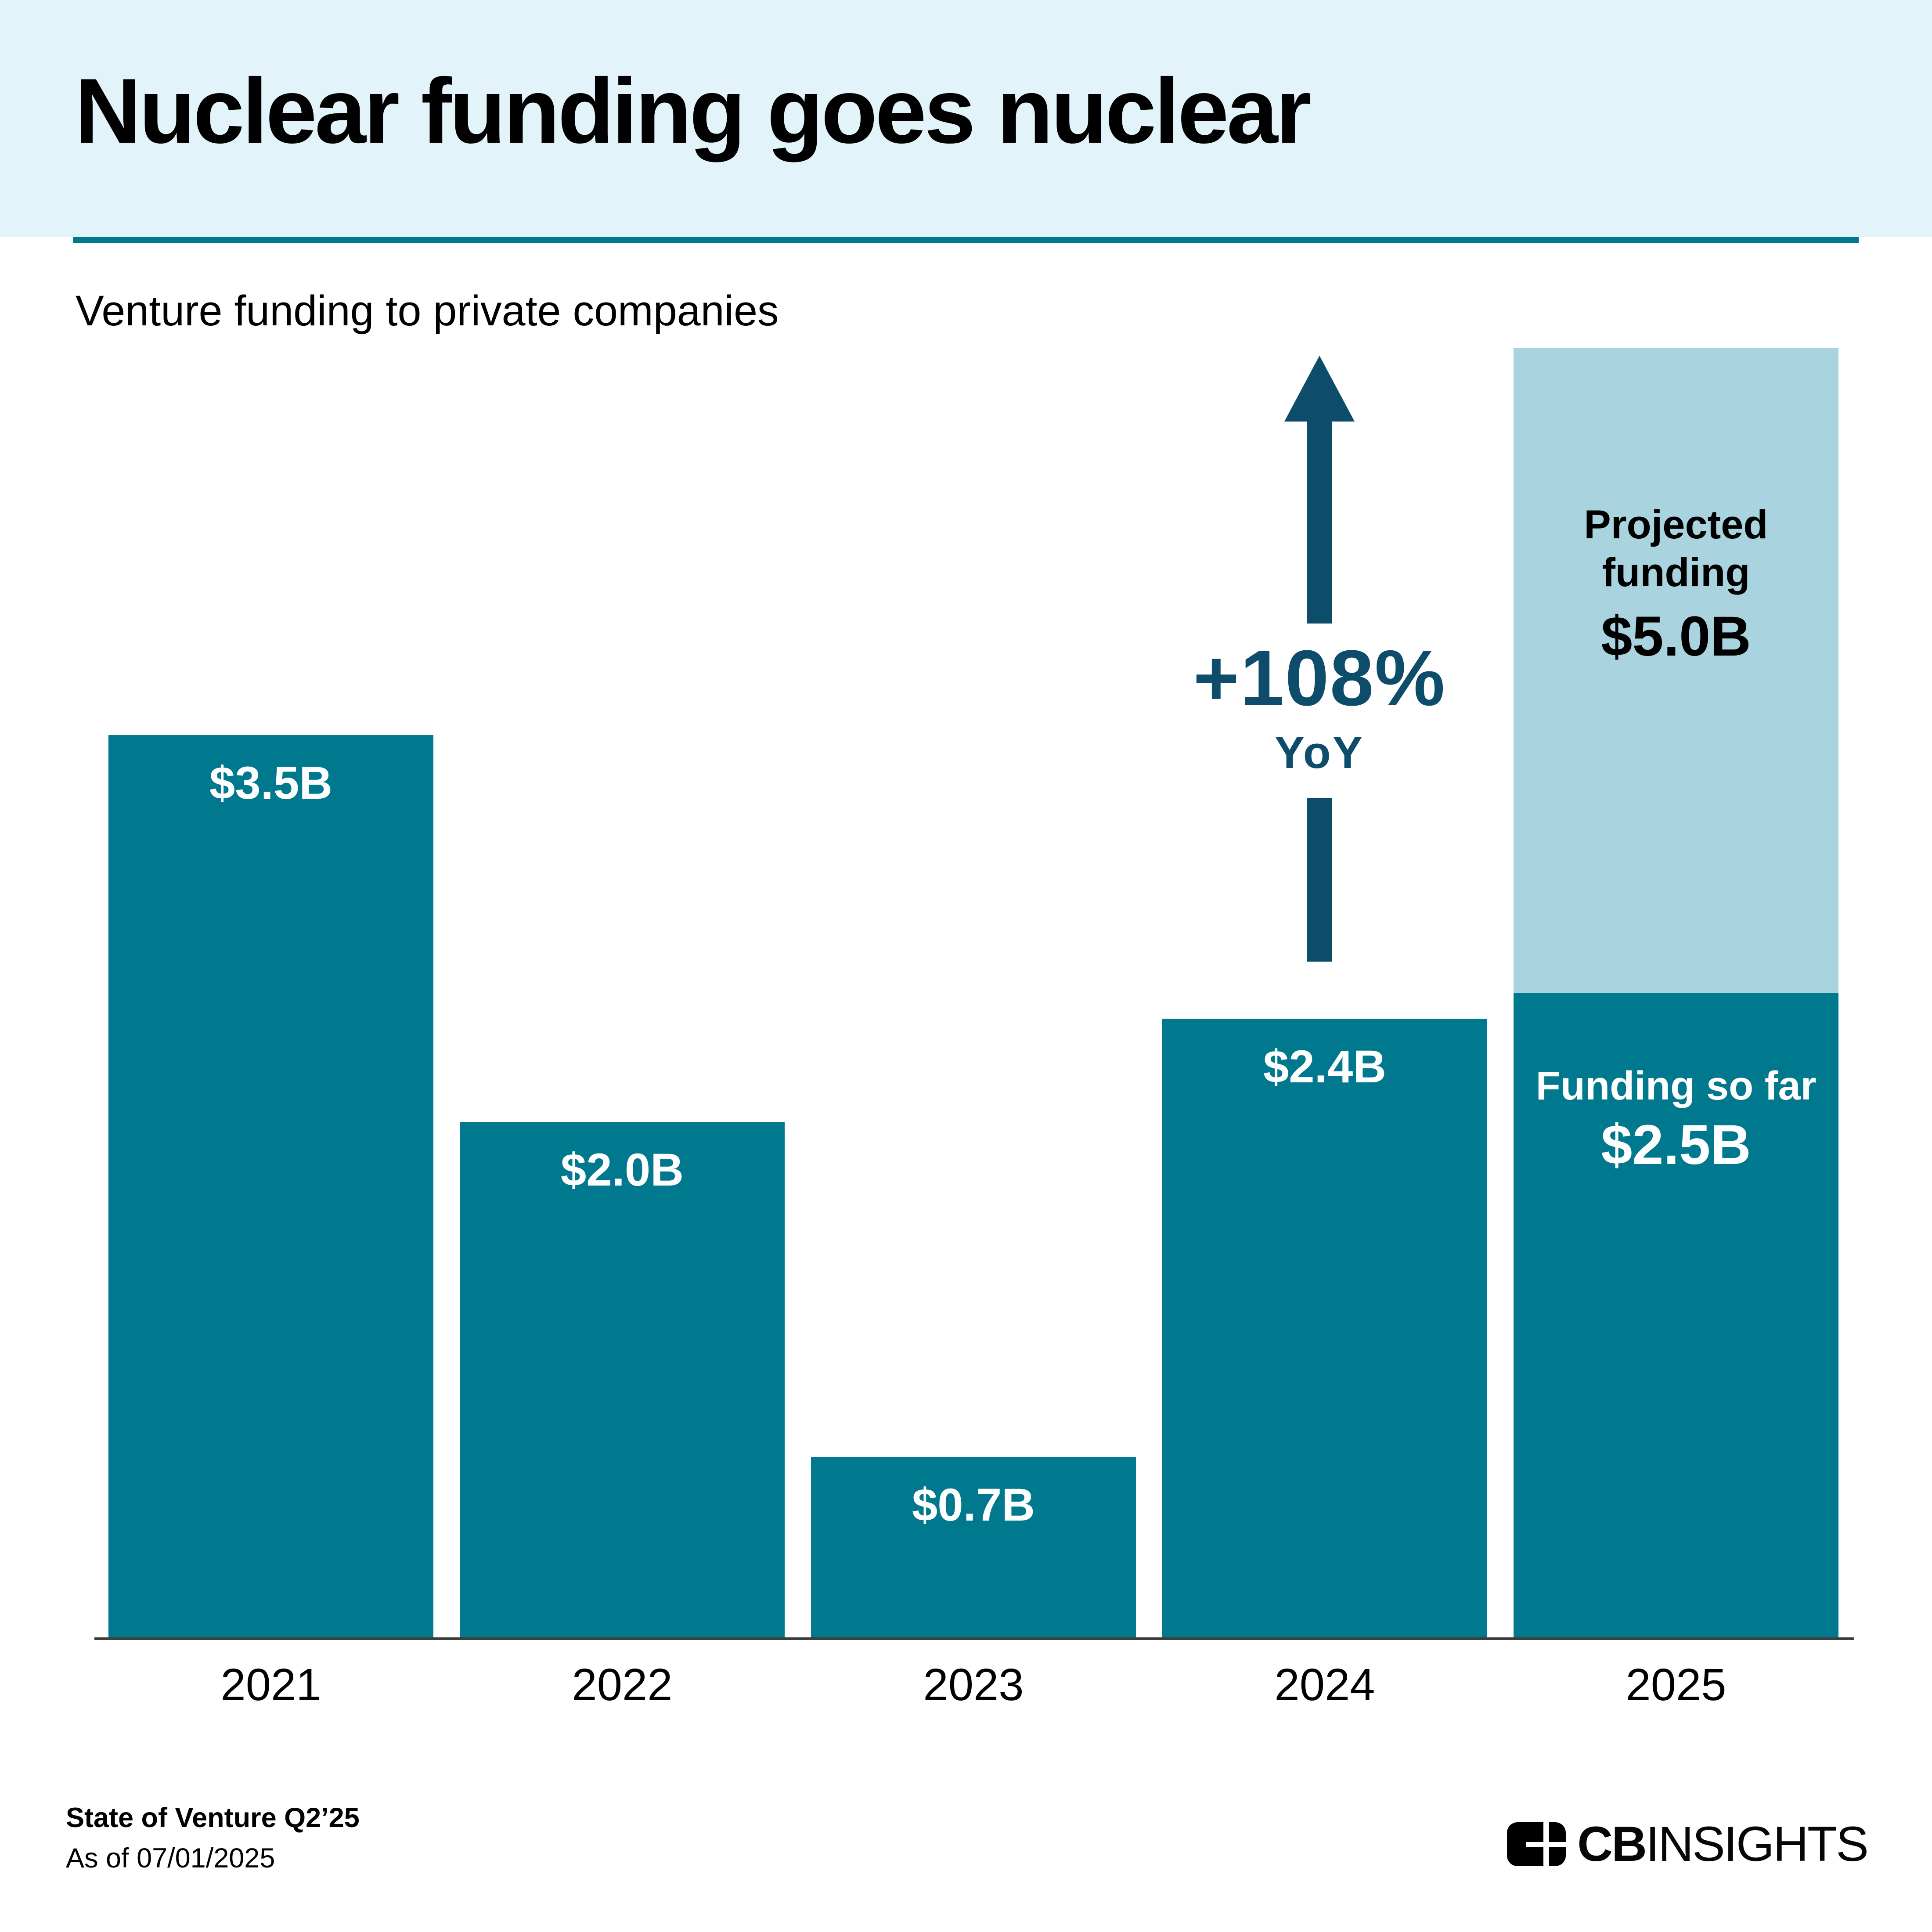 The width and height of the screenshot is (1932, 1932). Describe the element at coordinates (1676, 670) in the screenshot. I see `bar-2025-projected-segment: Projected funding $5.0B` at that location.